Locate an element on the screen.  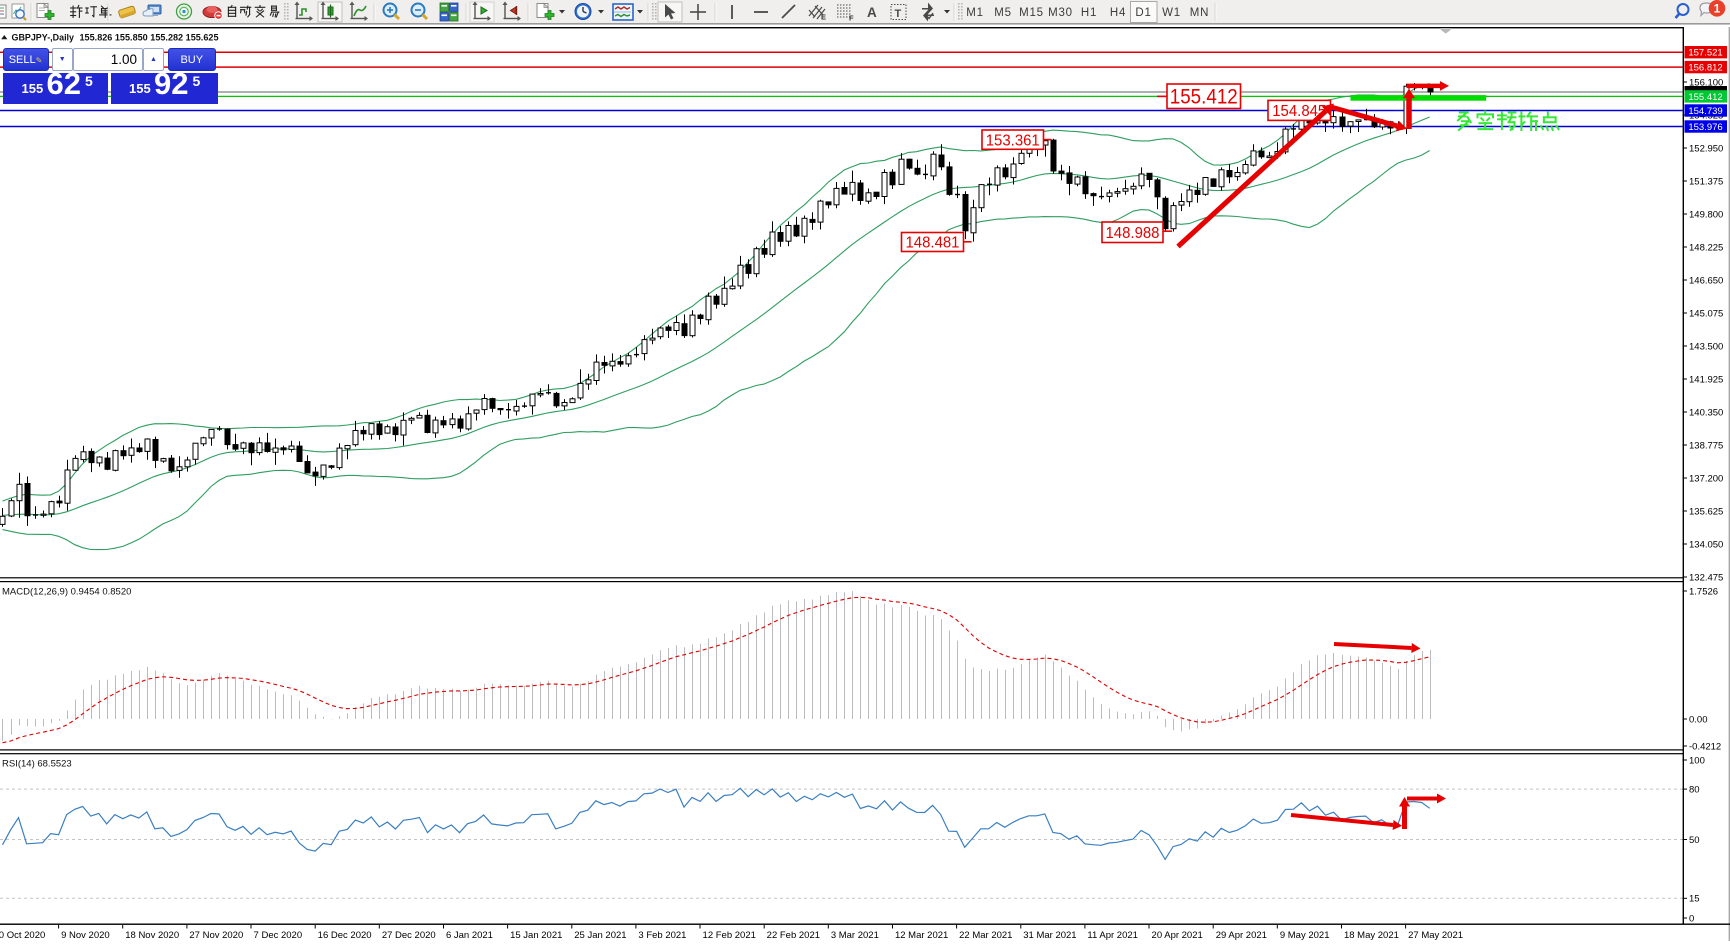
svg-text: 152.950 is located at coordinates (1706, 148).